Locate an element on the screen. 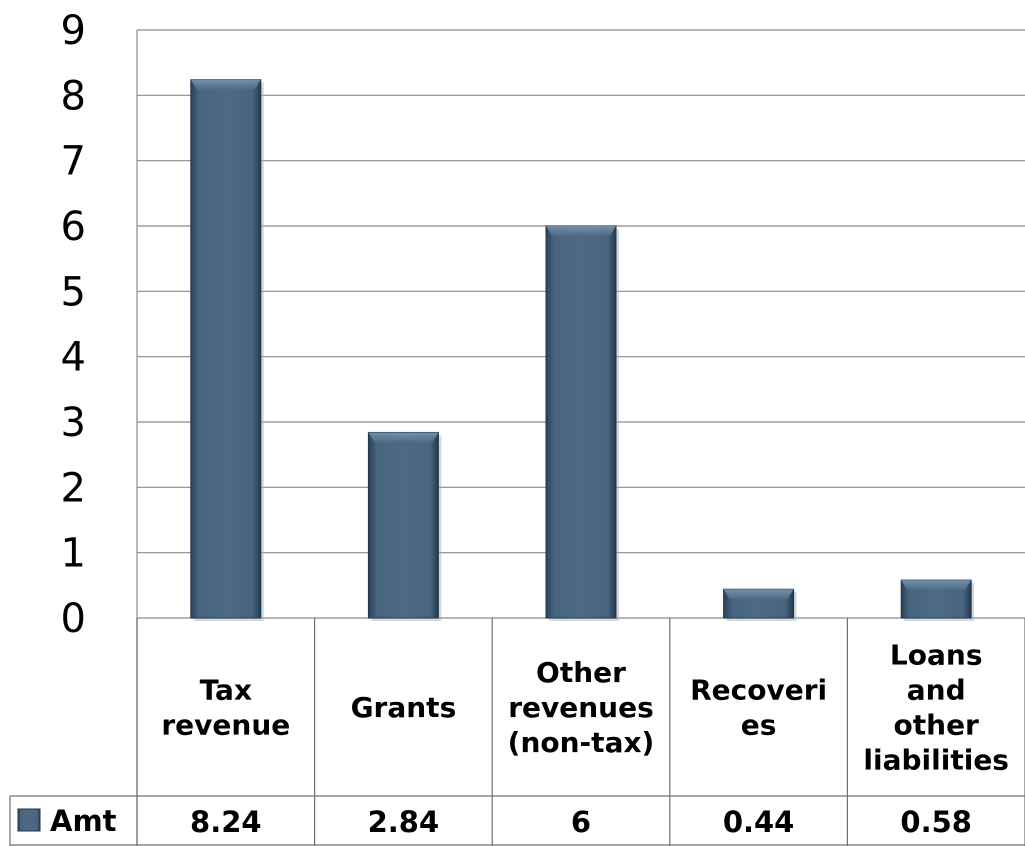 Image resolution: width=1025 pixels, height=846 pixels. data-table-value: 0.58 is located at coordinates (936, 822).